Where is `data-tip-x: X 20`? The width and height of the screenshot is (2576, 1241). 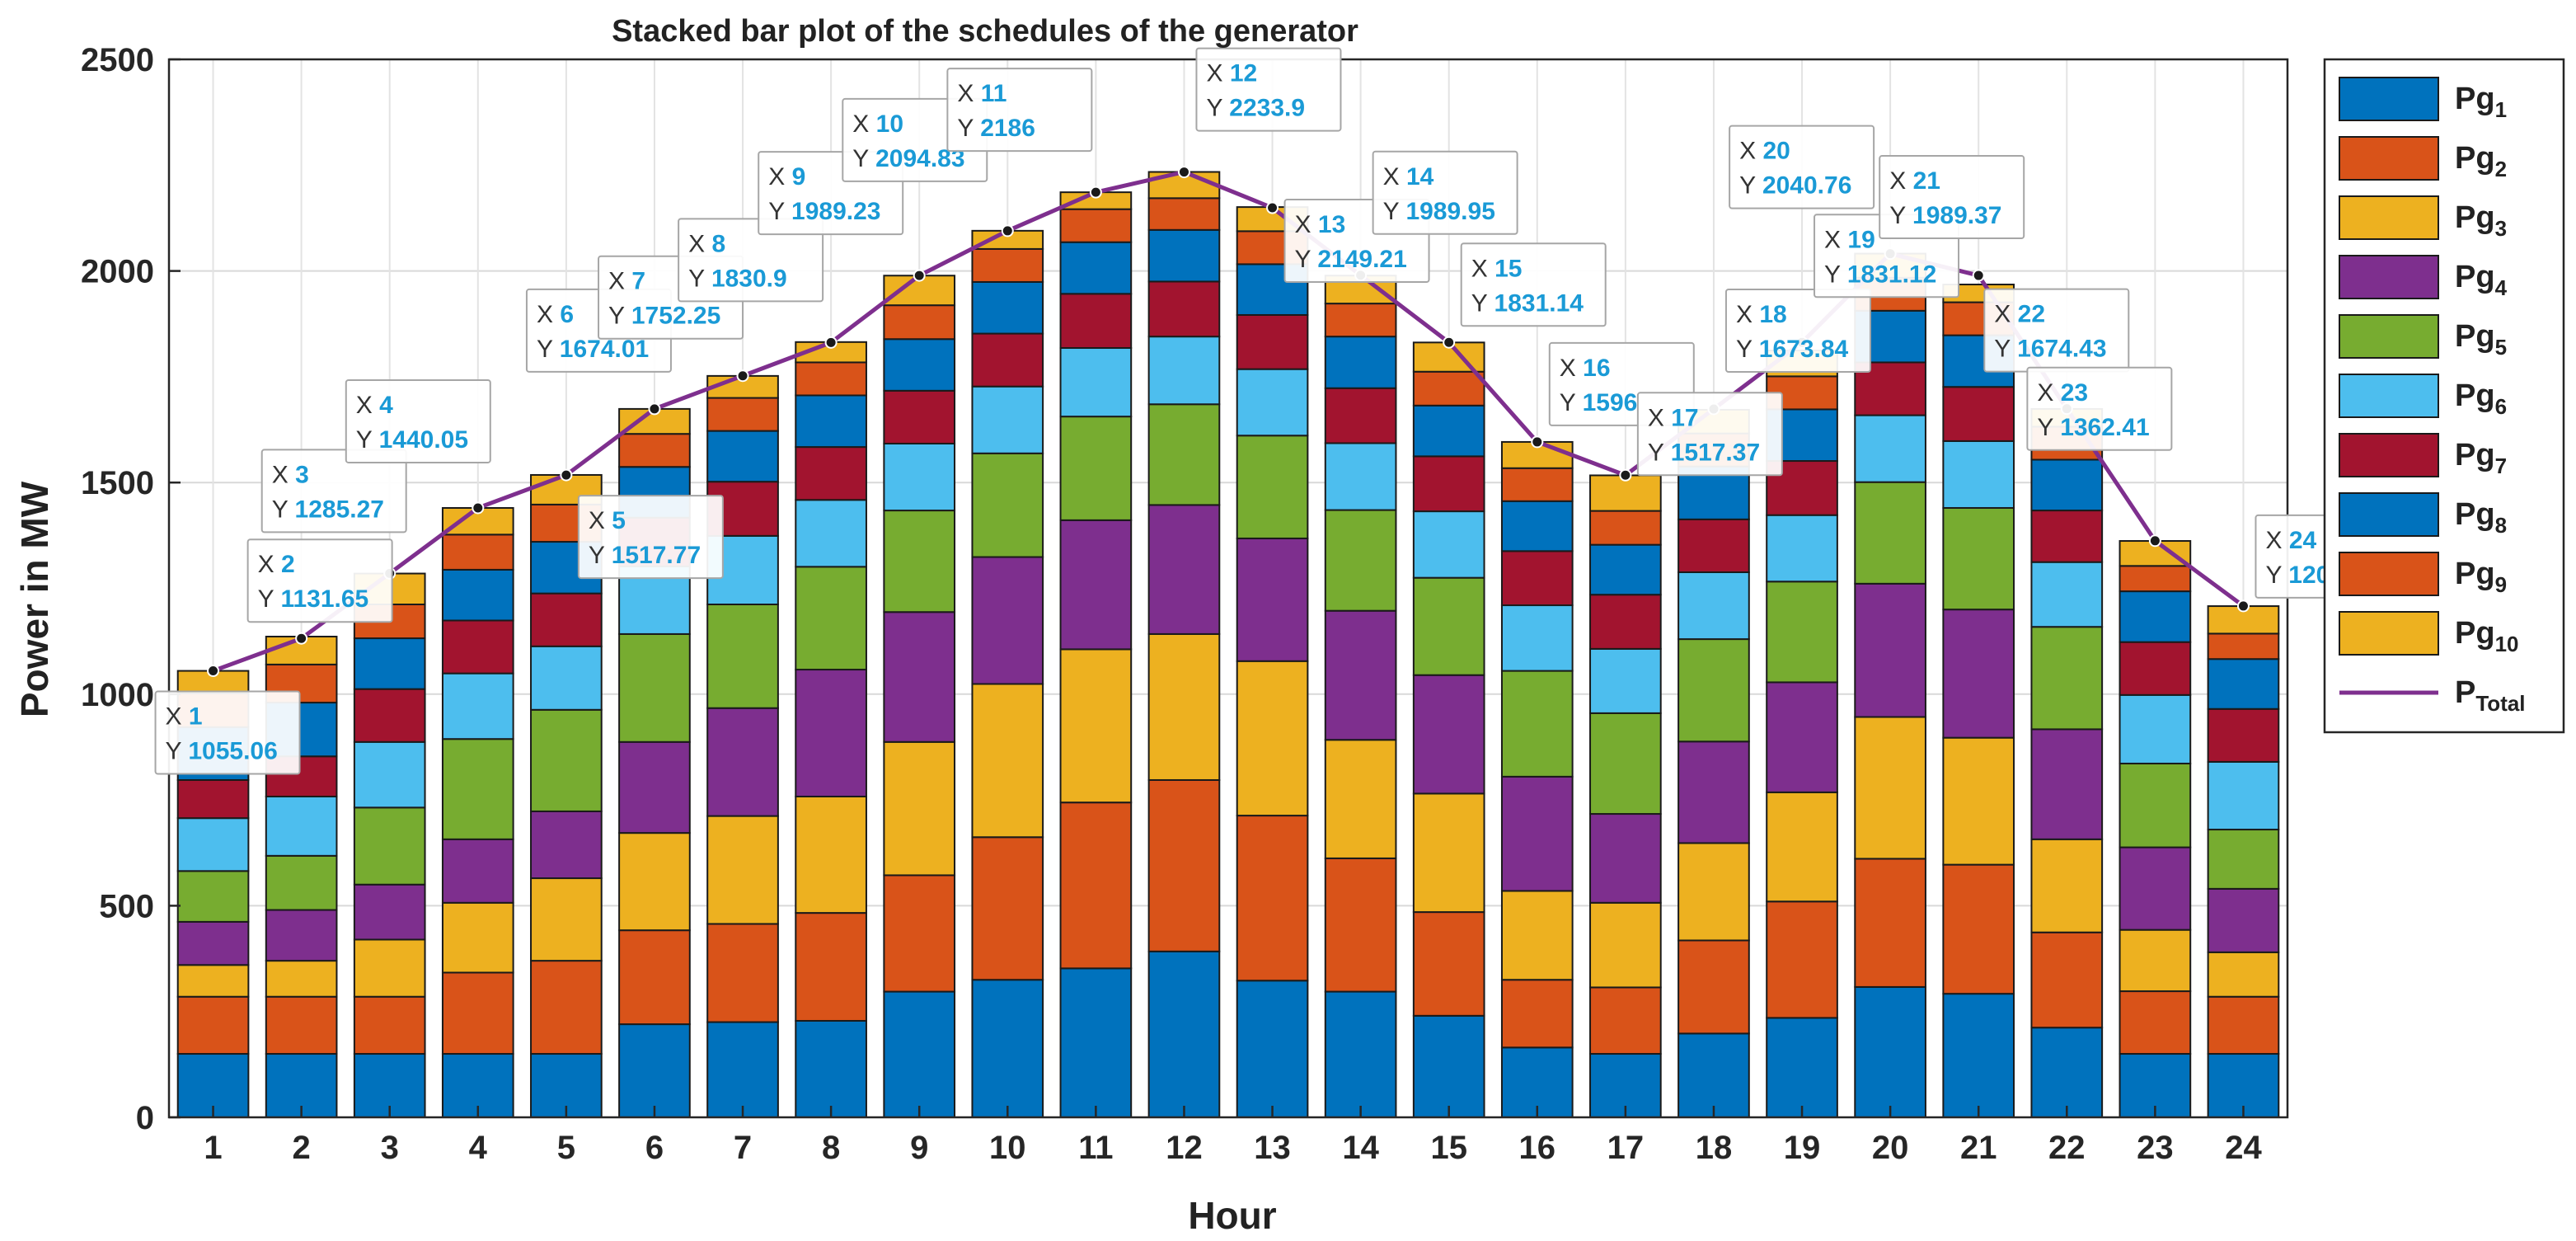
data-tip-x: X 20 is located at coordinates (1765, 151).